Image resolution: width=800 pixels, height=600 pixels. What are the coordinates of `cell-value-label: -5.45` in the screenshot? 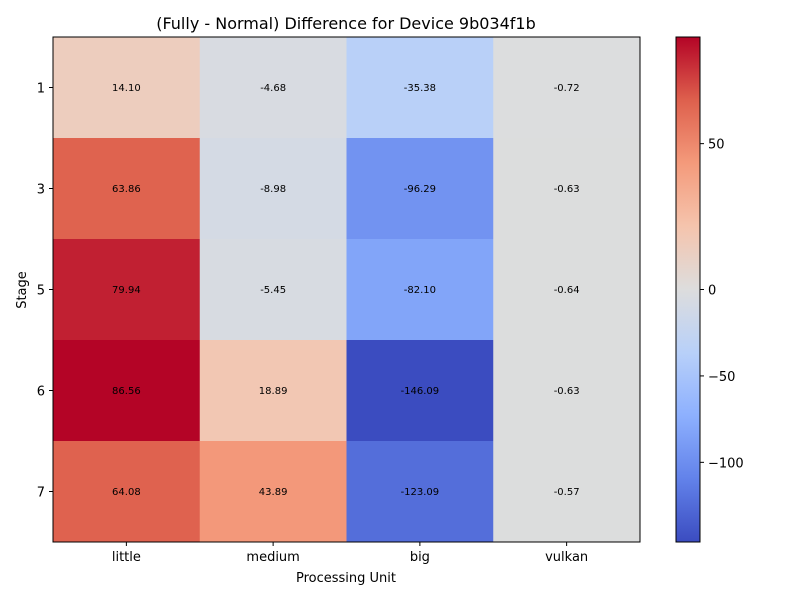 It's located at (273, 290).